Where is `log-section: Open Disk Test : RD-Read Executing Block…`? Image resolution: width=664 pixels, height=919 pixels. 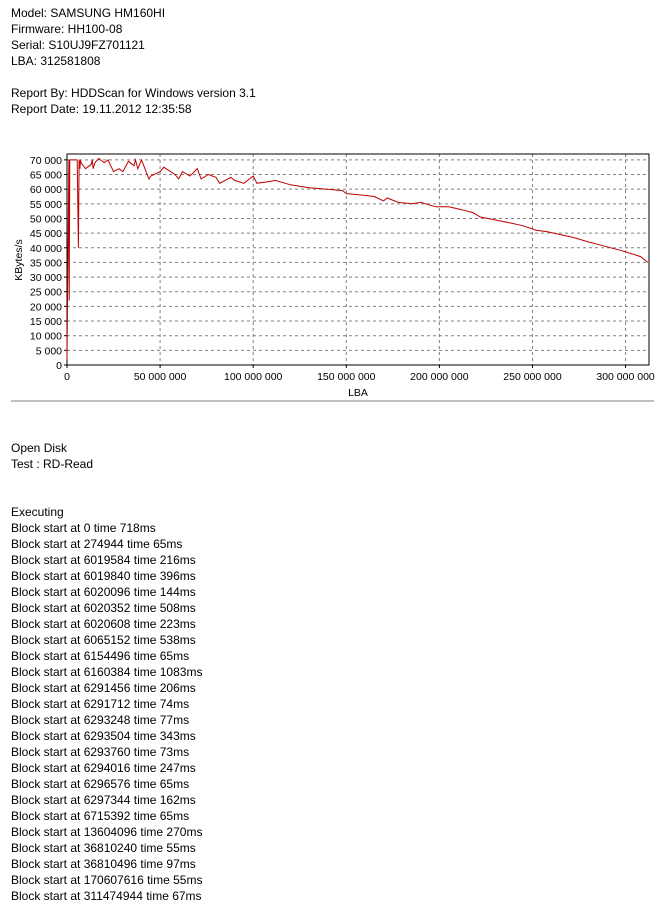
log-section: Open Disk Test : RD-Read Executing Block… is located at coordinates (106, 672).